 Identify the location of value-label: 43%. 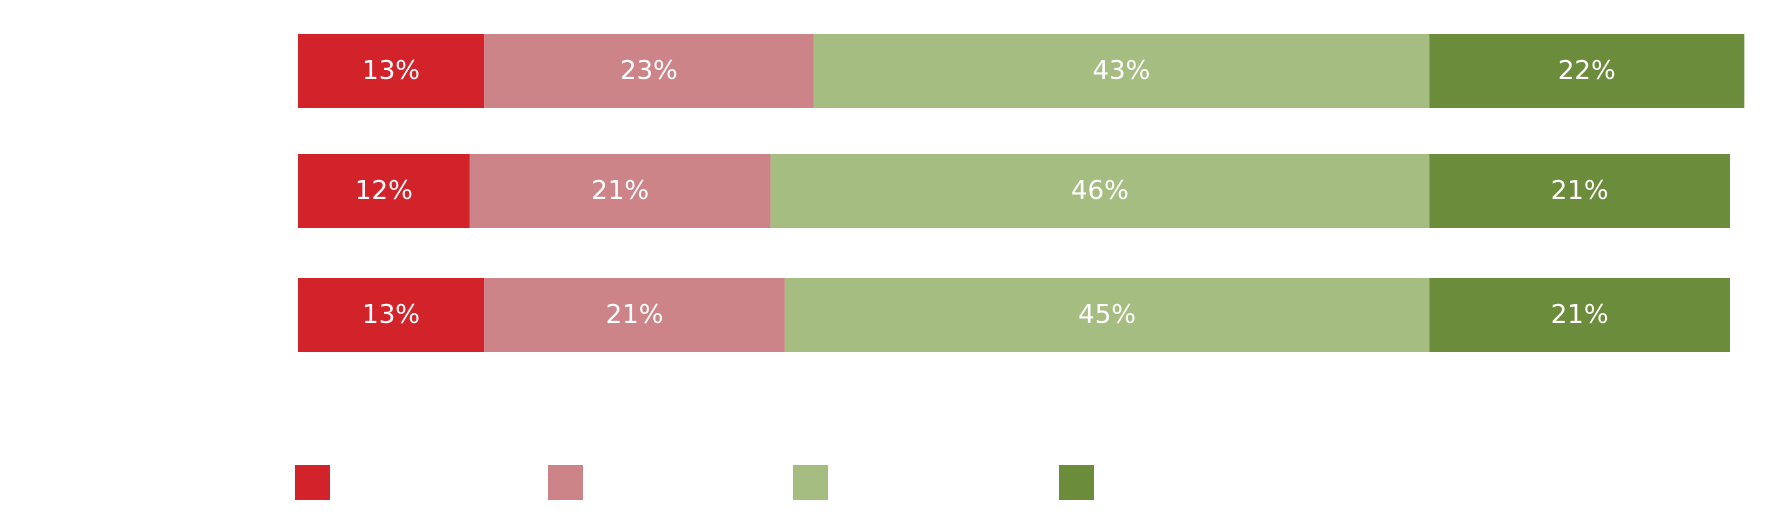
(1122, 71).